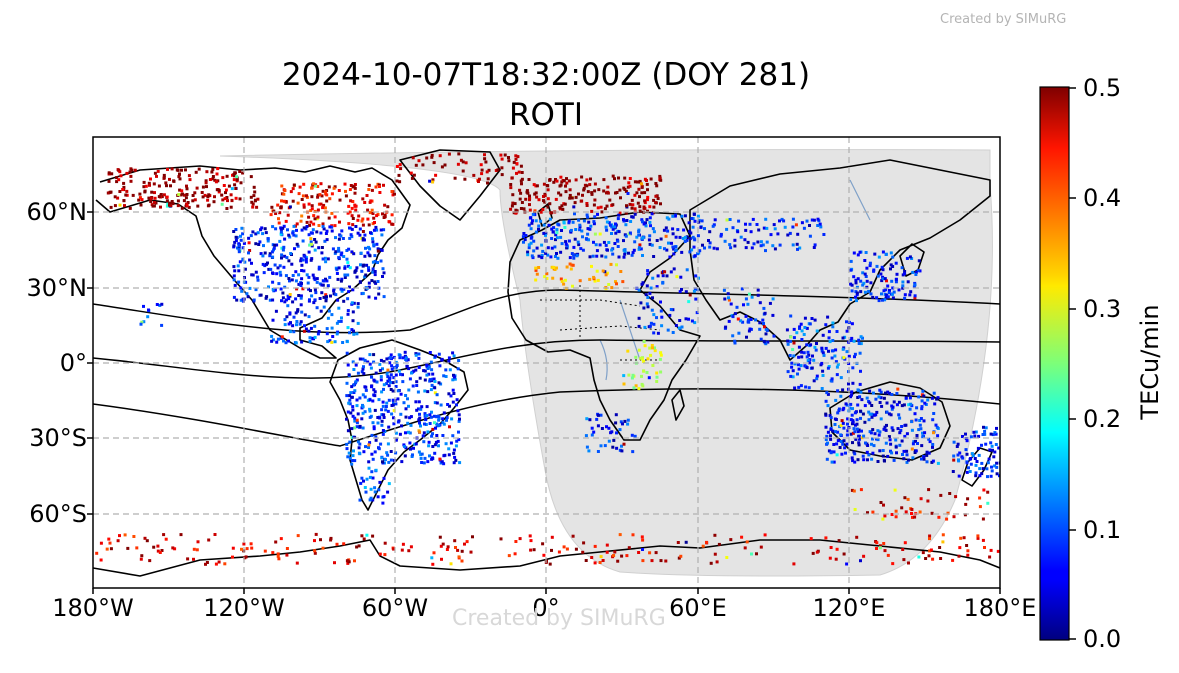  I want to click on watermark-top: Created by SIMuRG, so click(1003, 19).